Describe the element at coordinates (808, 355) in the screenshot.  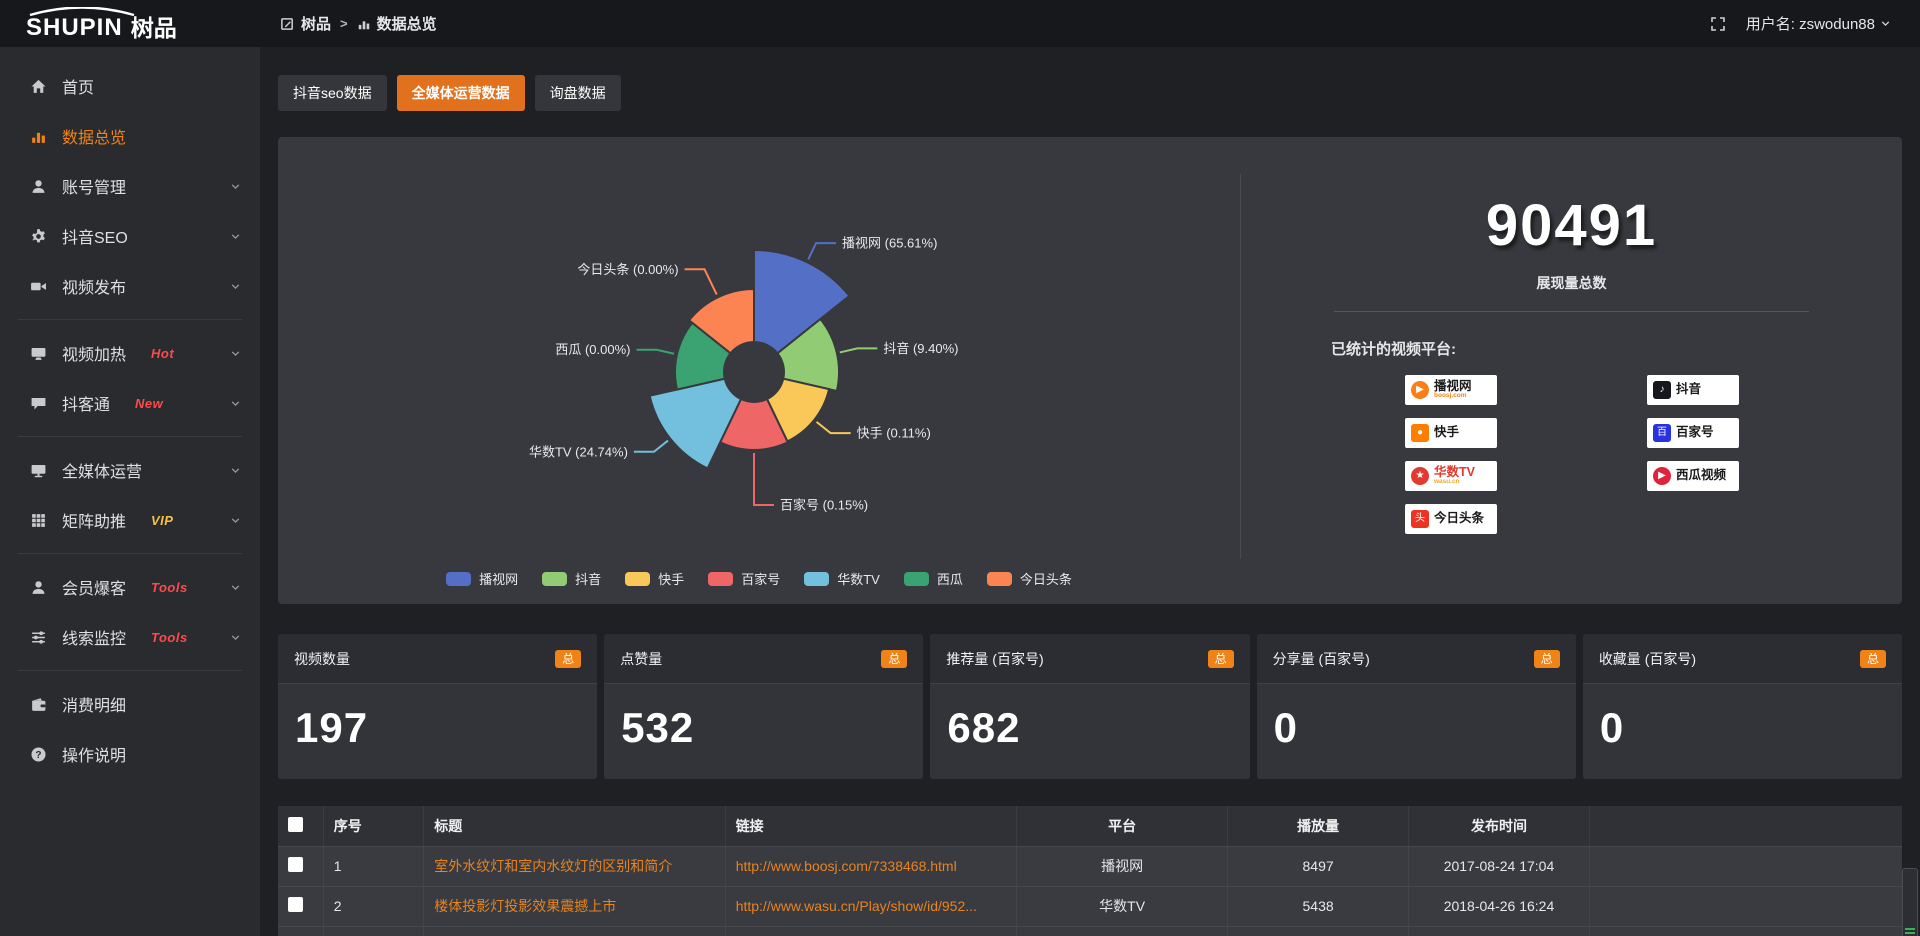
I see `pie-slice-抖音` at that location.